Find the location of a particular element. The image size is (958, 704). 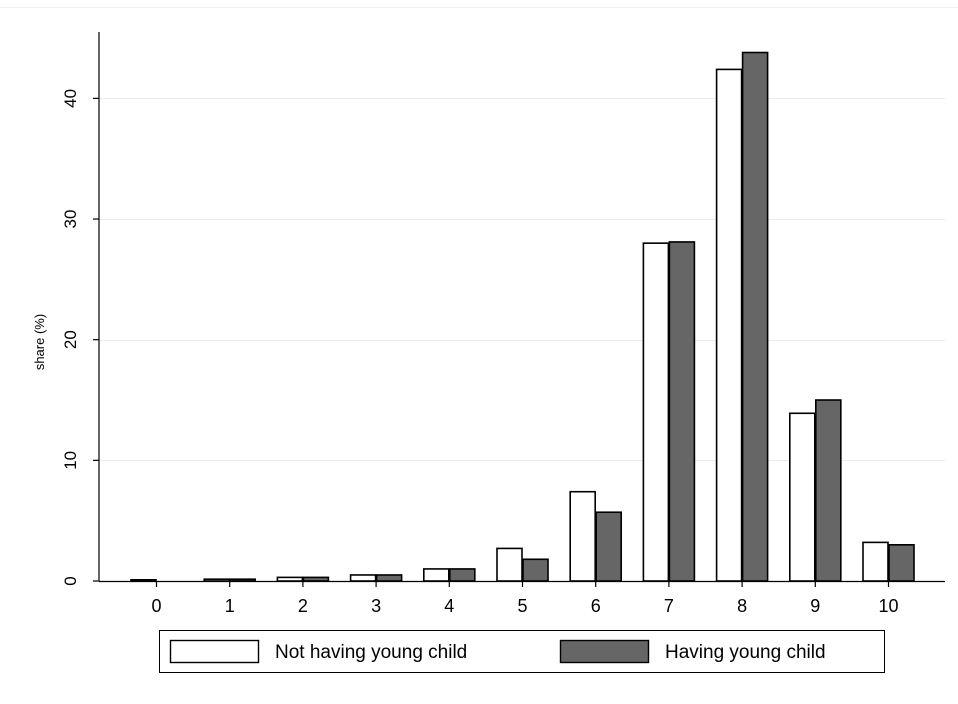

y-tick-label: 10 is located at coordinates (70, 460).